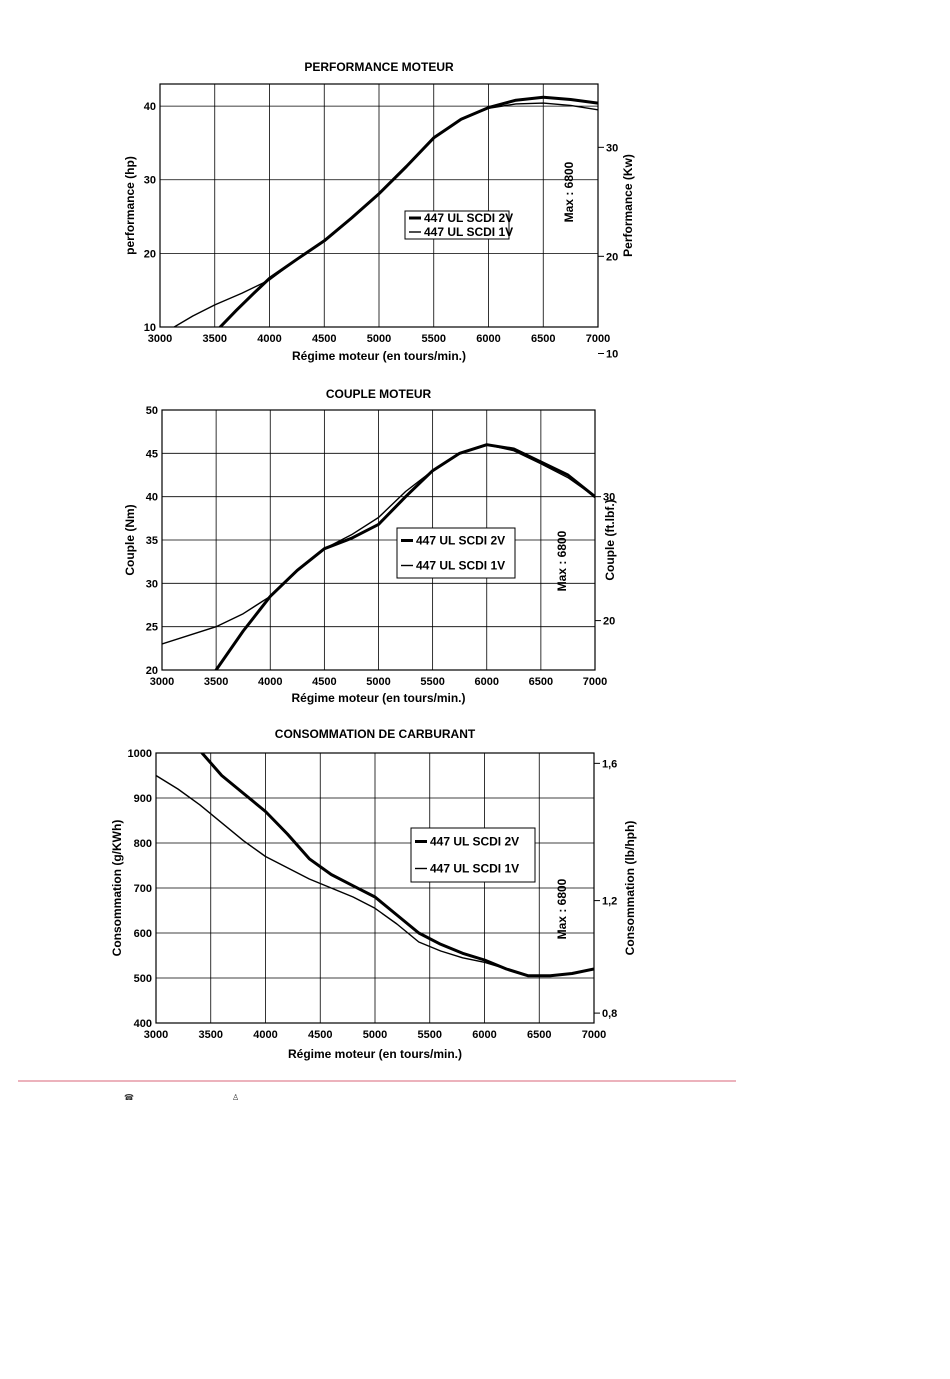 This screenshot has height=1379, width=950. Describe the element at coordinates (630, 888) in the screenshot. I see `y2-axis-label: Consommation (lb/hph)` at that location.